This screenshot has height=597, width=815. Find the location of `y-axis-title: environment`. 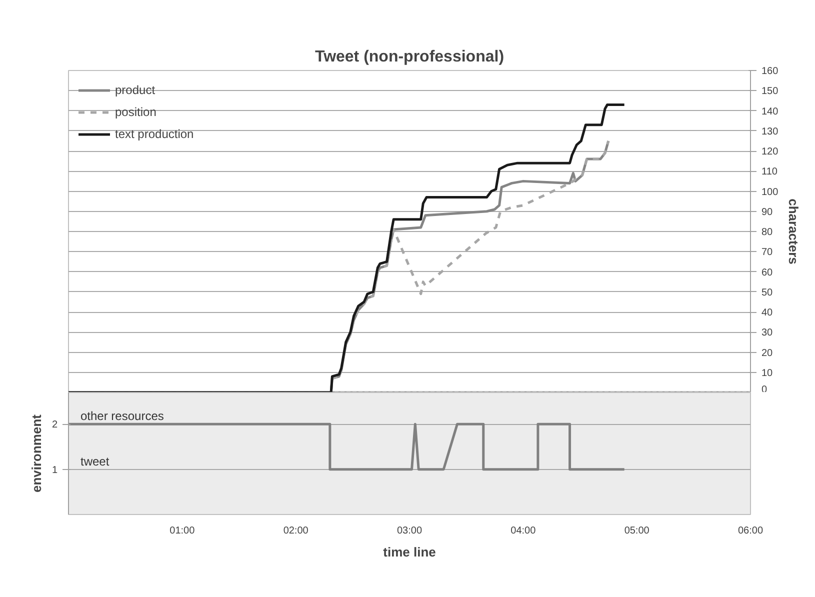

y-axis-title: environment is located at coordinates (36, 453).